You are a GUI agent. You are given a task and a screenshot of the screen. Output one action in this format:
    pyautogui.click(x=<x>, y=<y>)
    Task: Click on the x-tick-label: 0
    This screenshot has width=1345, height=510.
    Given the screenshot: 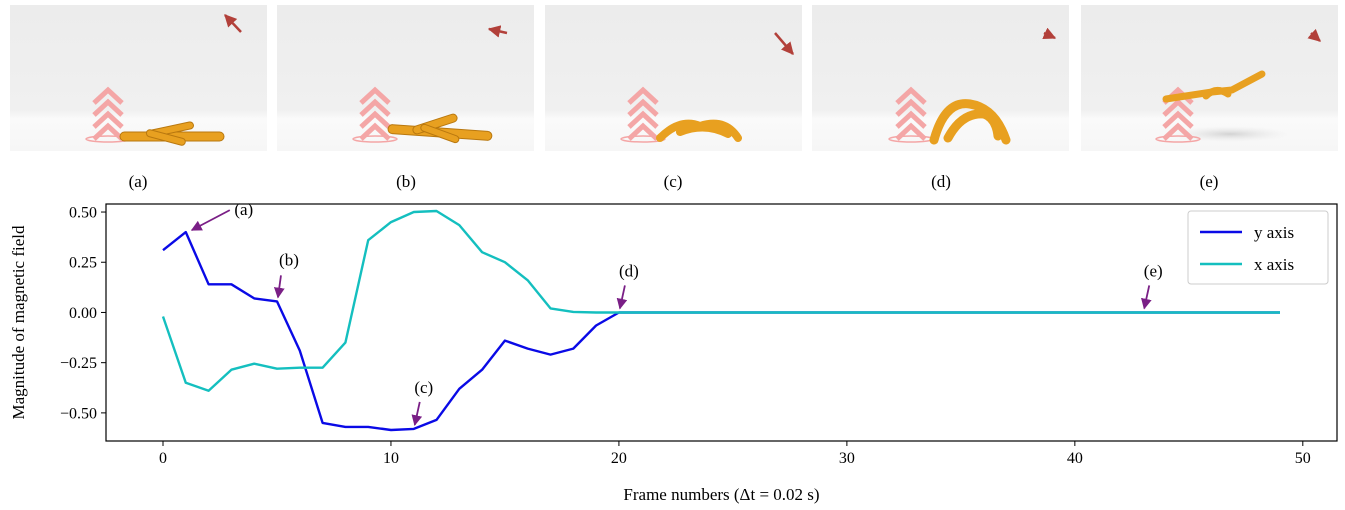 What is the action you would take?
    pyautogui.click(x=163, y=458)
    